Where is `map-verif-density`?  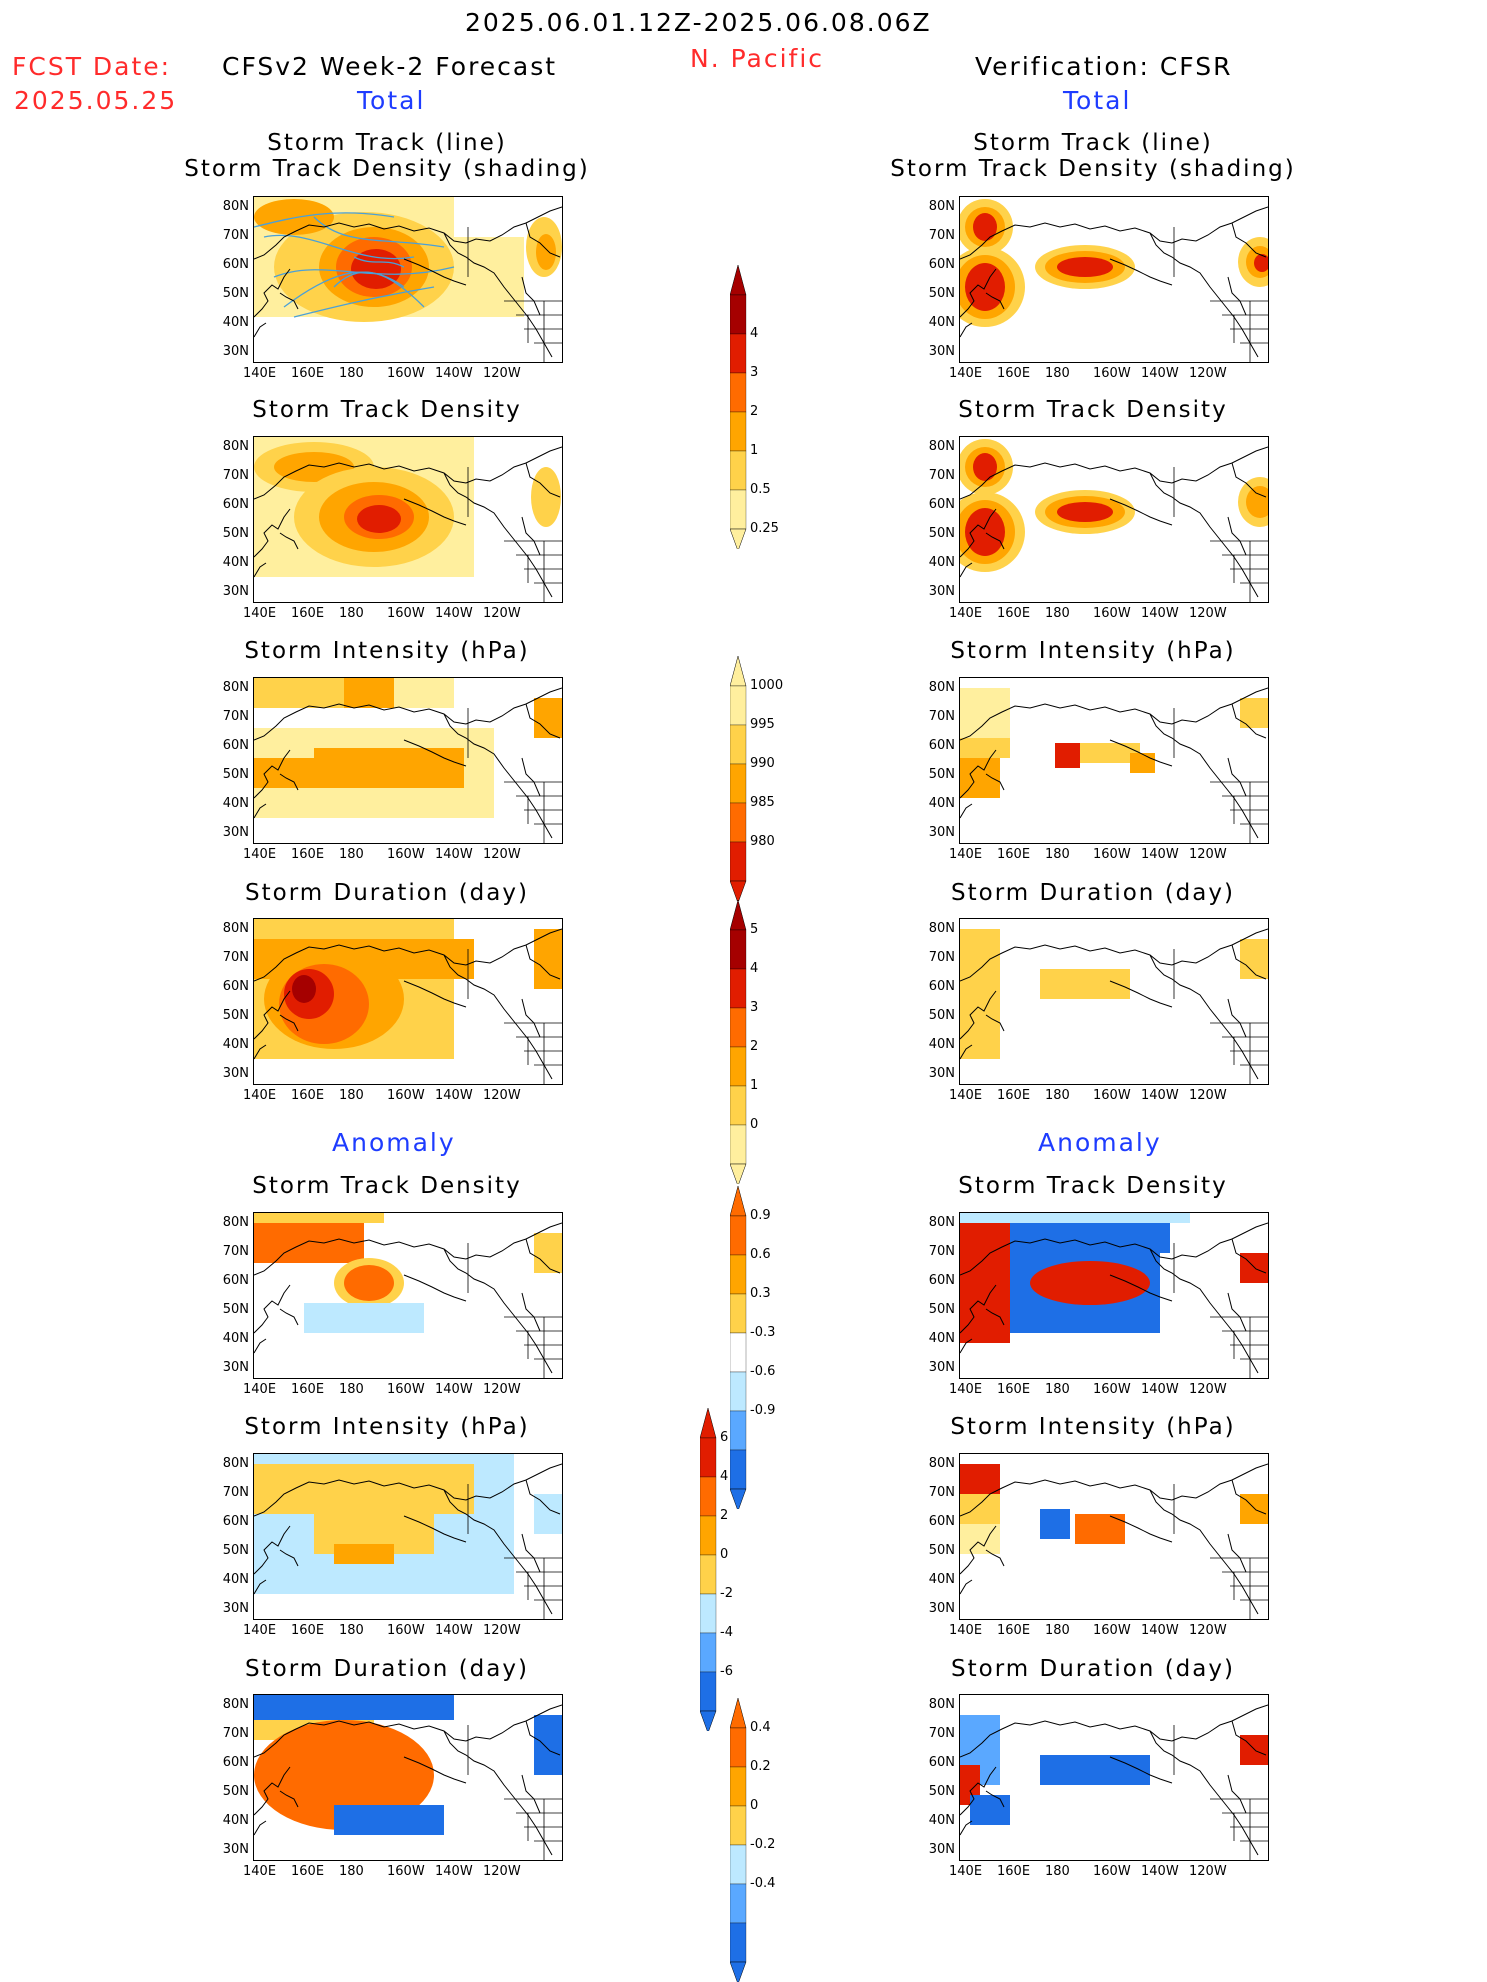
map-verif-density is located at coordinates (1114, 519).